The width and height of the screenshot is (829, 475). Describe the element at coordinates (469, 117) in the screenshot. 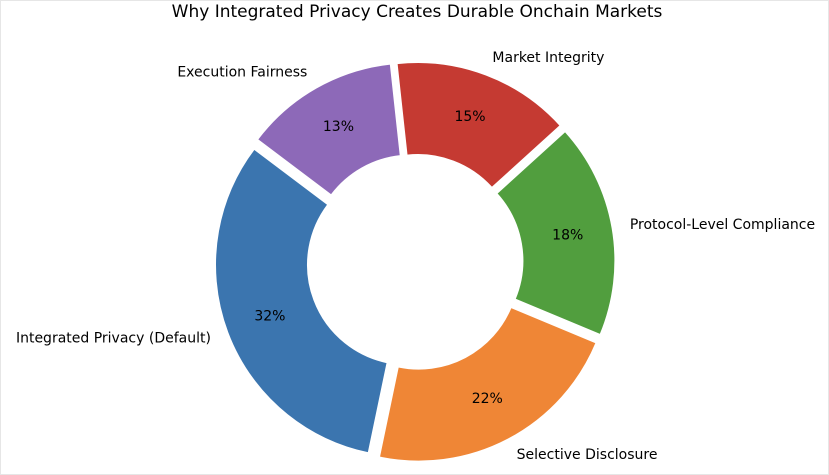

I see `percent-label: 15%` at that location.